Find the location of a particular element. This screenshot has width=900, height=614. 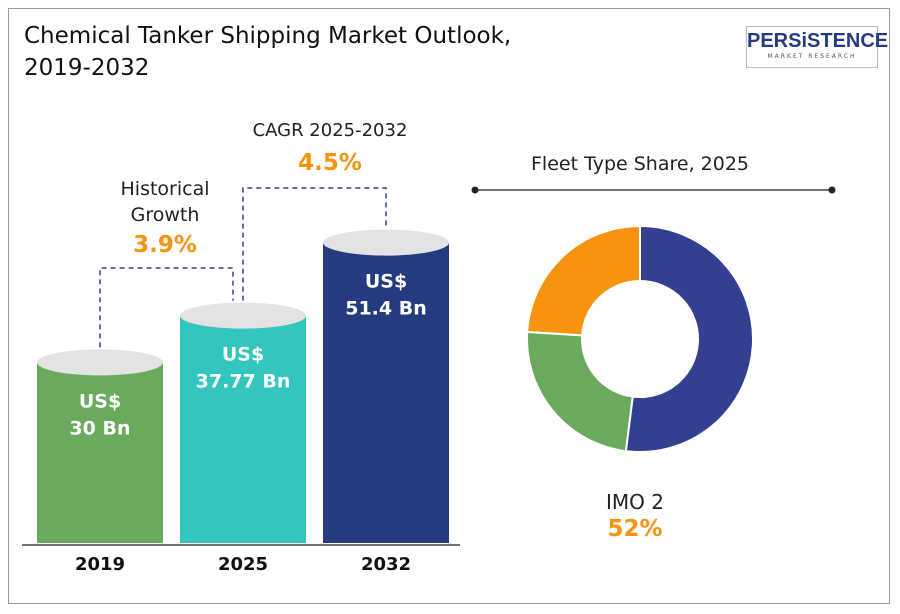

bar-value-label: 51.4 Bn is located at coordinates (386, 309).